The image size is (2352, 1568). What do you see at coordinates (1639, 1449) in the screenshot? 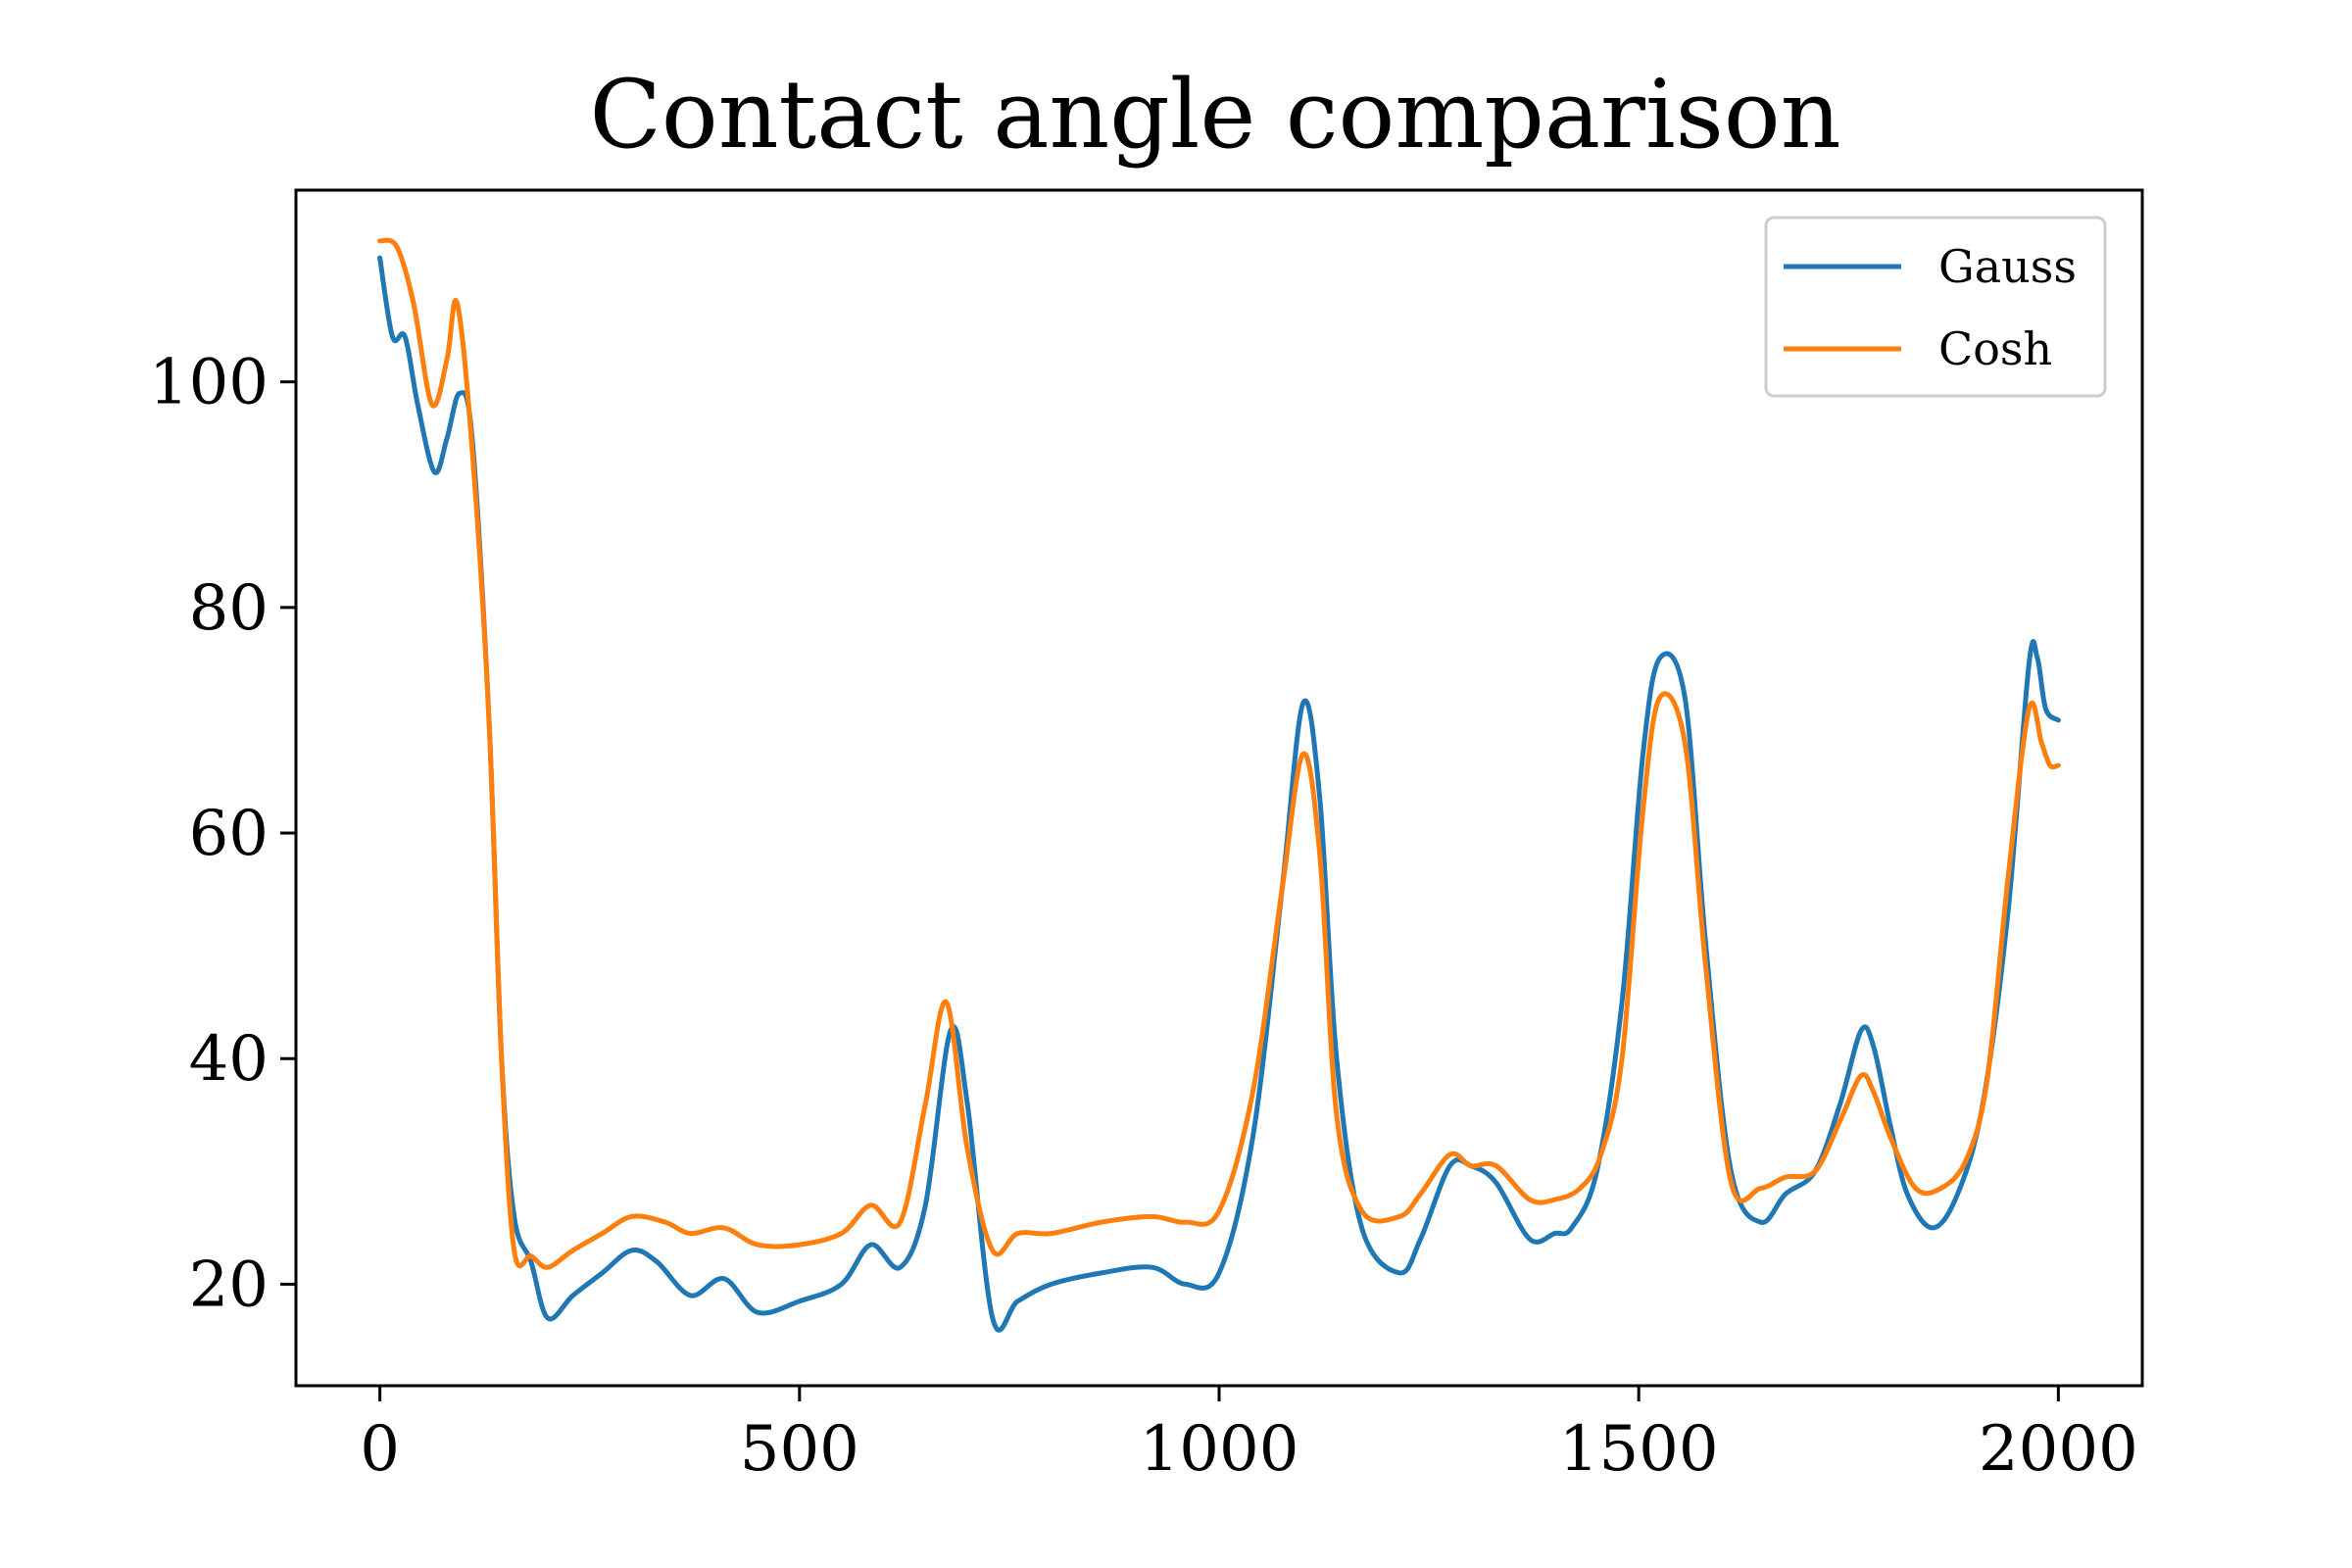
I see `x-tick-label: 1500` at bounding box center [1639, 1449].